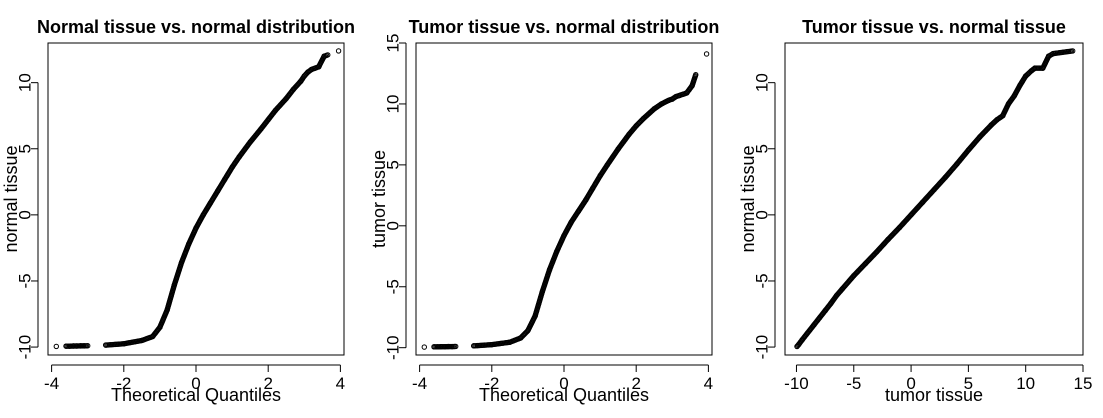  I want to click on panel-2-x-tick-label: 0, so click(563, 383).